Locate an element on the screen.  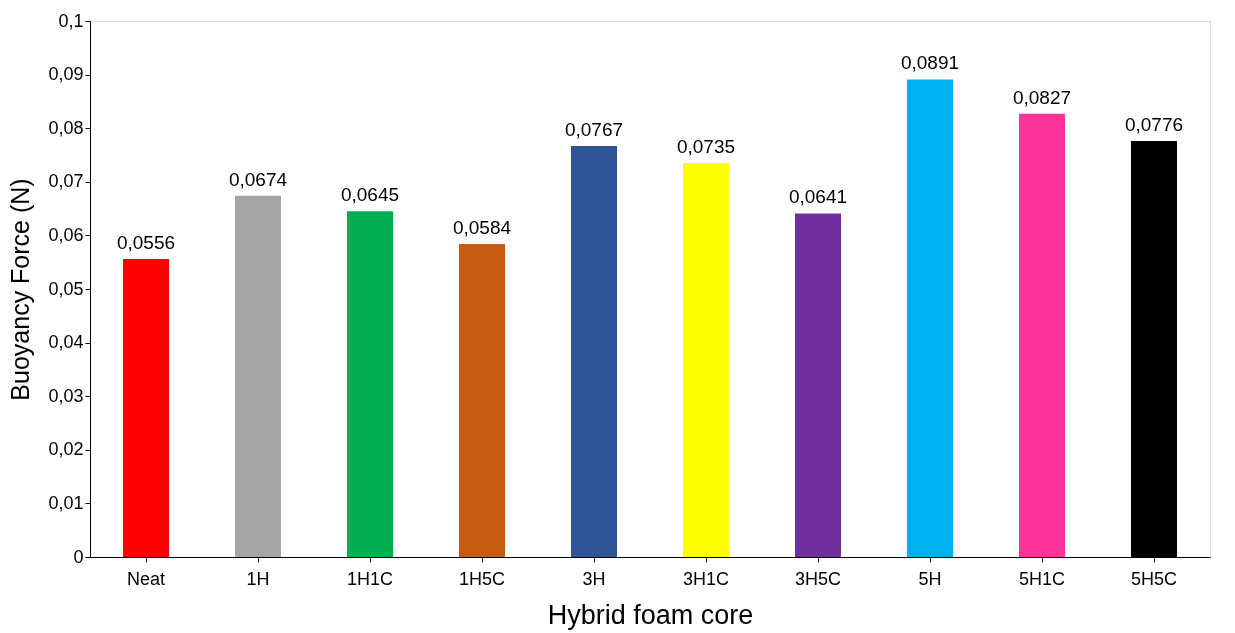
y-tick-label: 0,09 is located at coordinates (66, 74).